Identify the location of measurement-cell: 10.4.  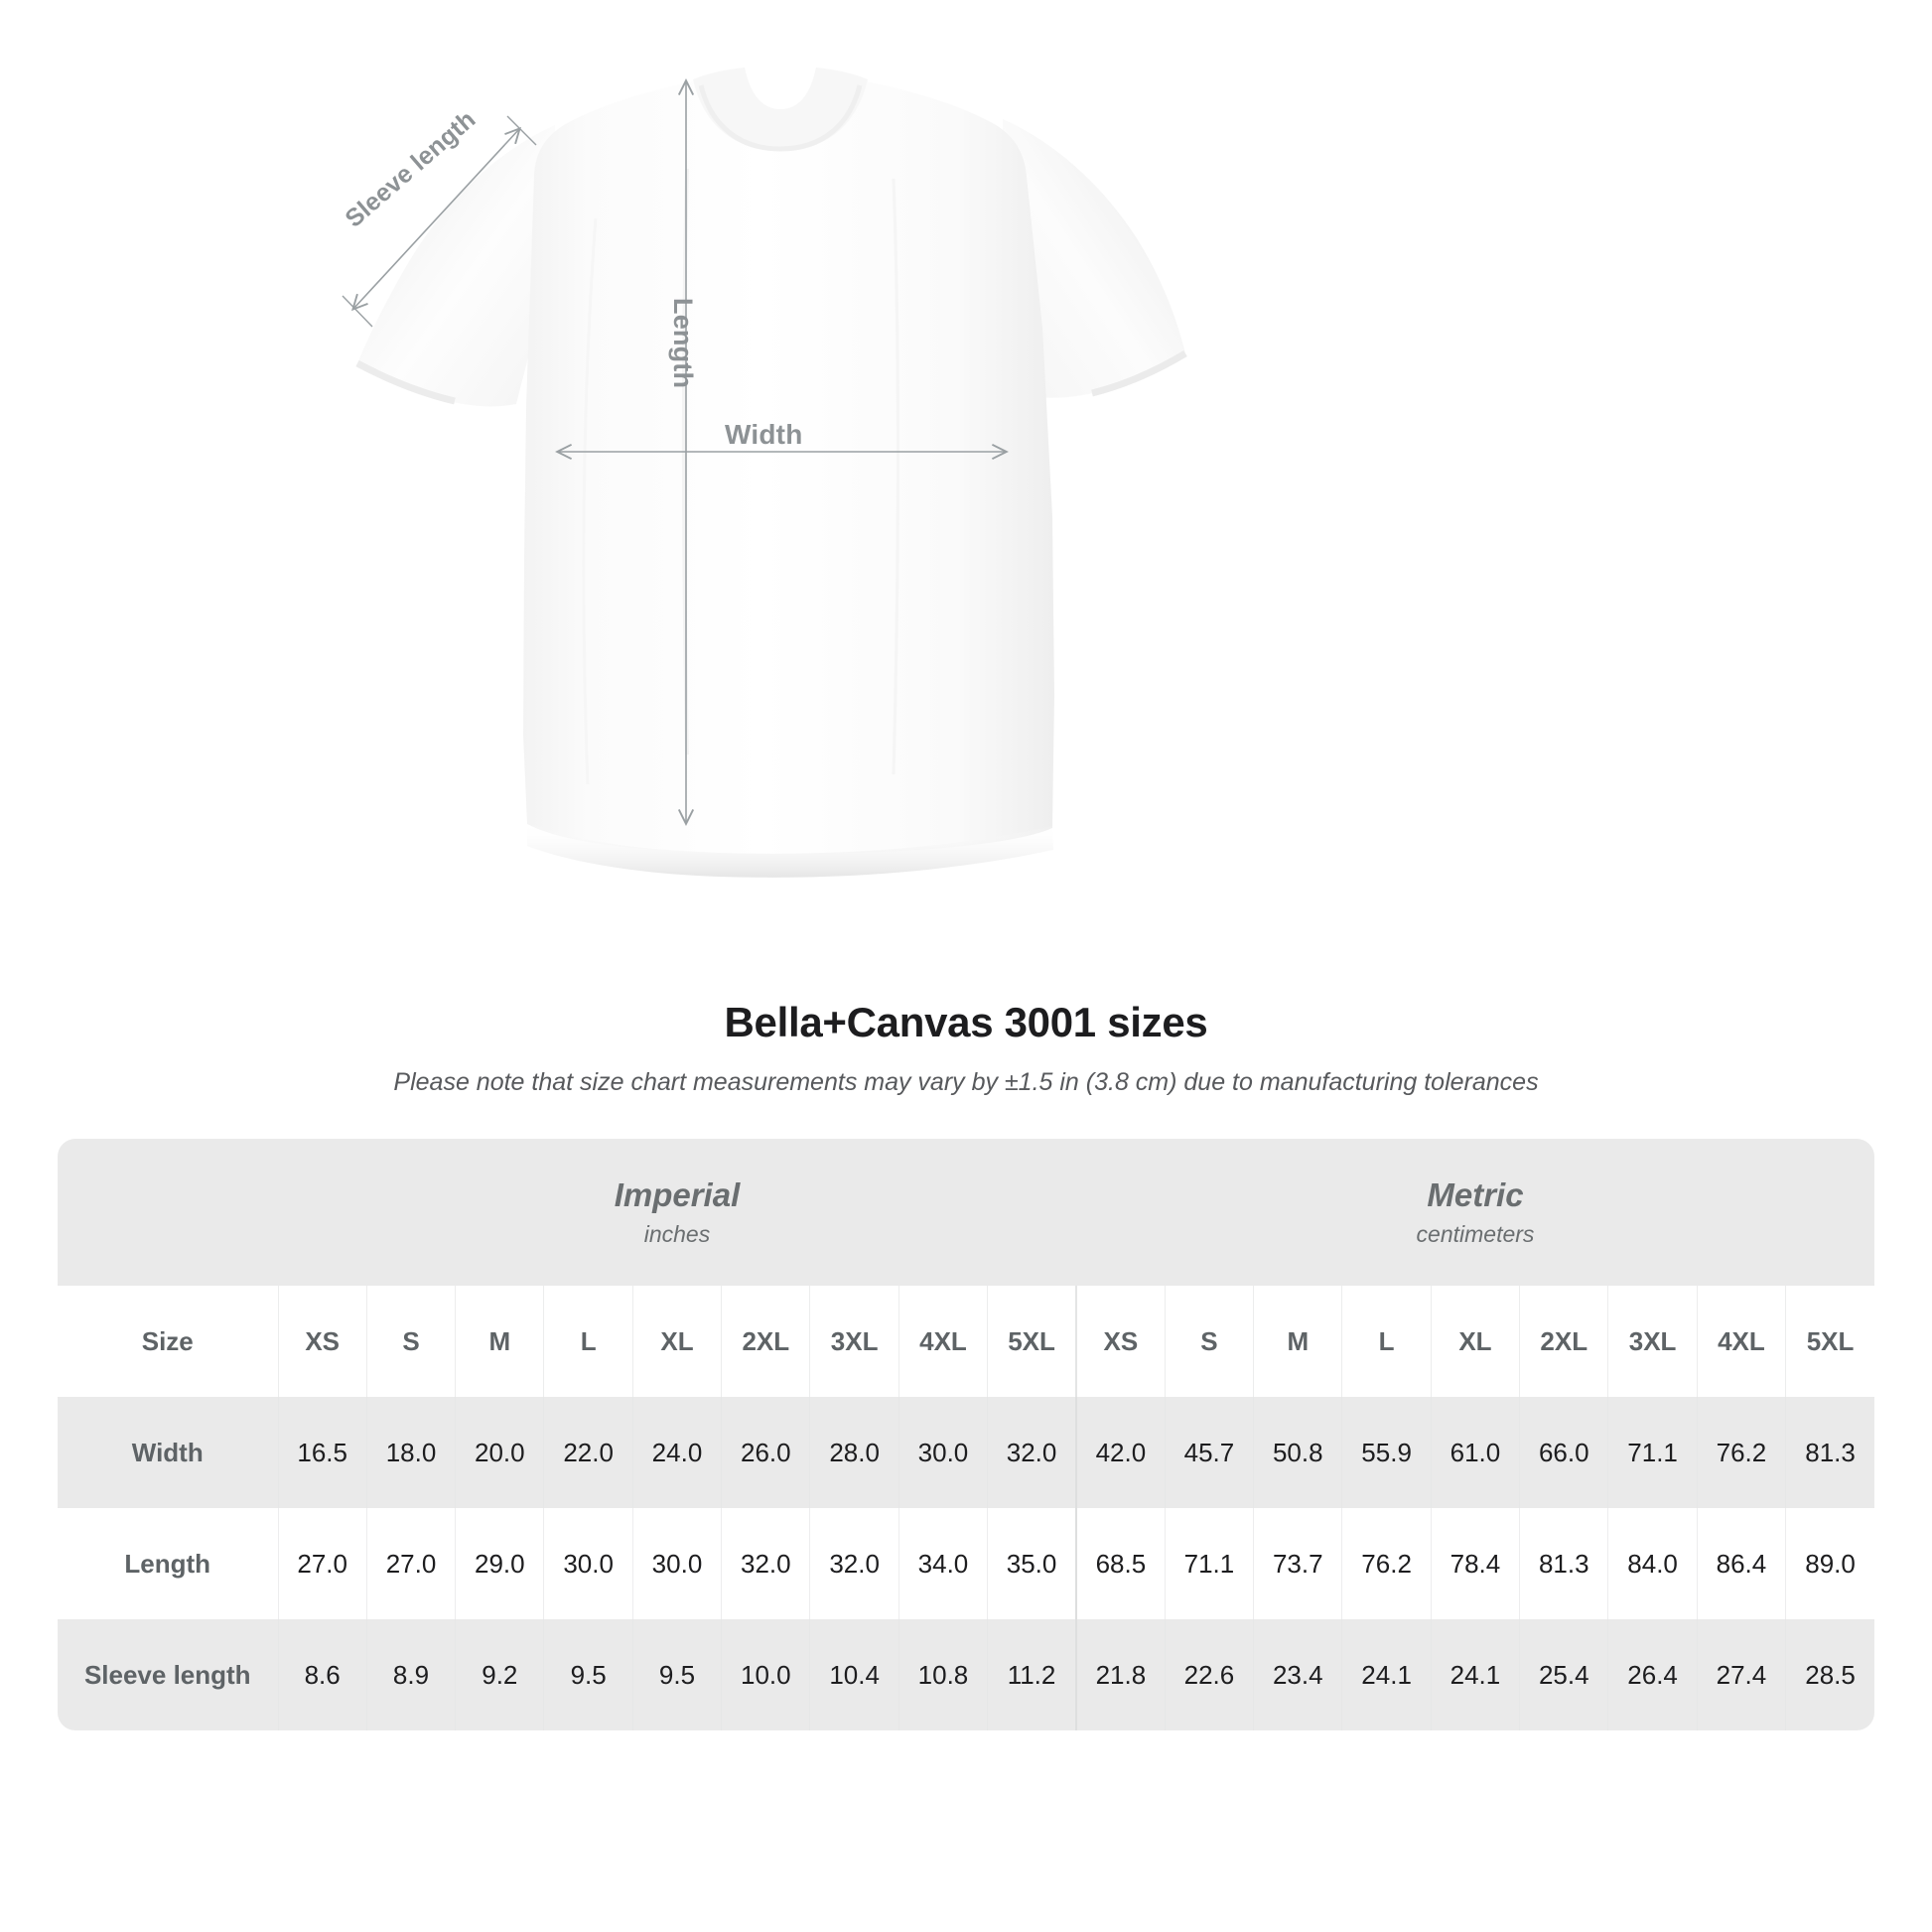
(854, 1674).